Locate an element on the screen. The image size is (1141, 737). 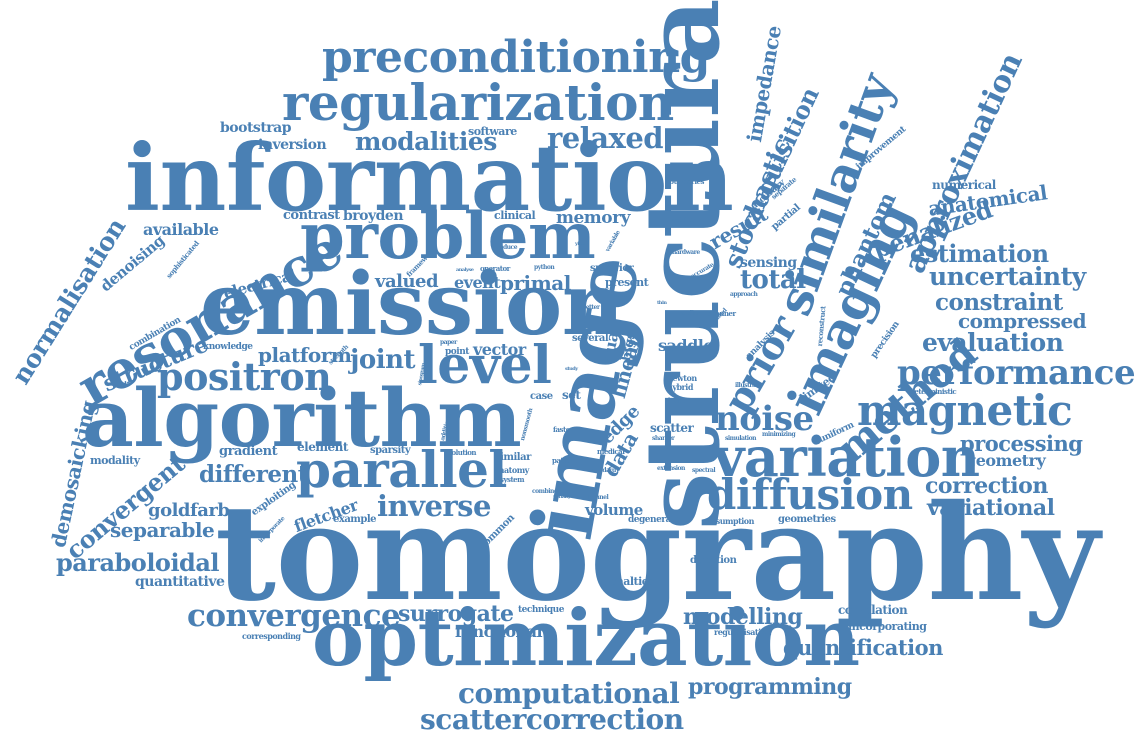
word-platform: platform is located at coordinates (305, 355).